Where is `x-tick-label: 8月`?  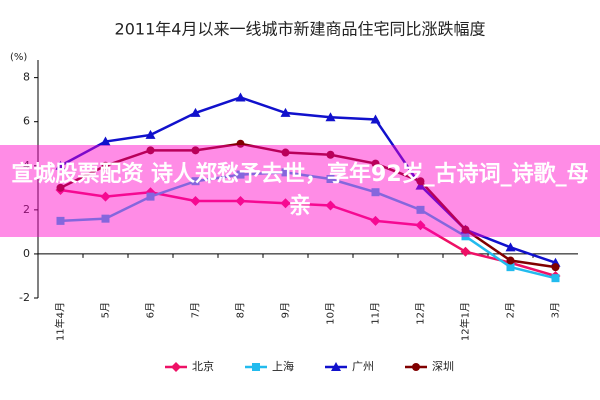 x-tick-label: 8月 is located at coordinates (241, 310).